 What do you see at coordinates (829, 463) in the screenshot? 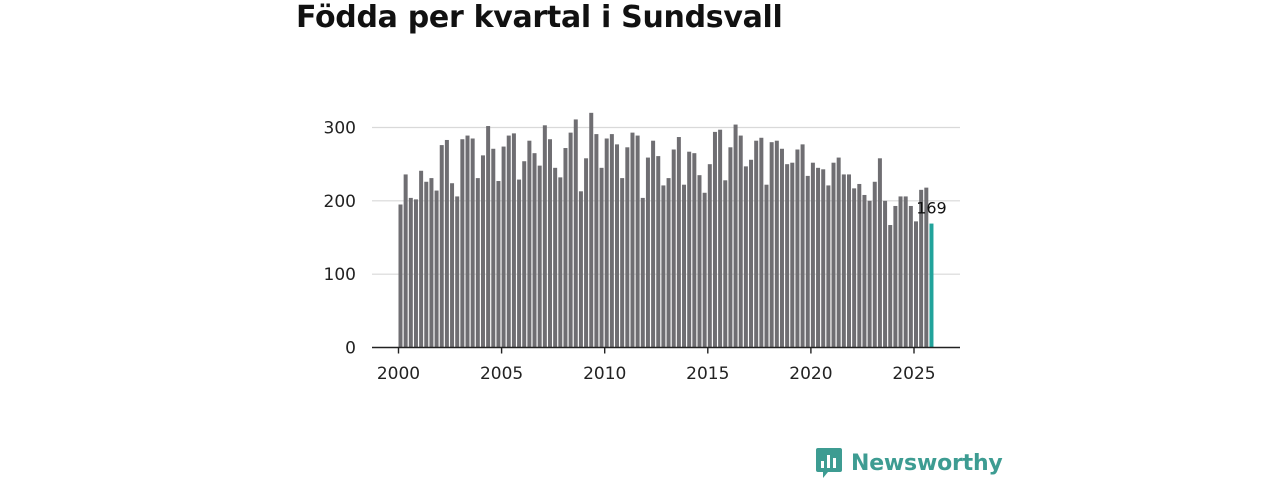
I see `newsworthy-logo-icon` at bounding box center [829, 463].